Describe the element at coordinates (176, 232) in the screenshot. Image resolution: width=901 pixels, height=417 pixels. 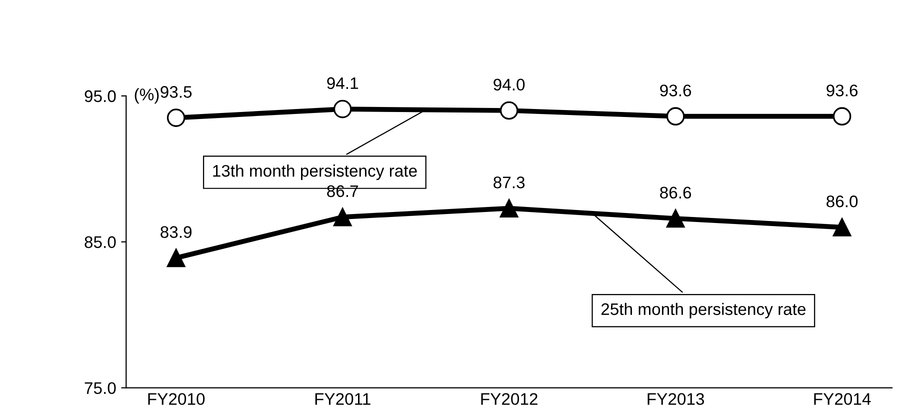
I see `data-label: 83.9` at that location.